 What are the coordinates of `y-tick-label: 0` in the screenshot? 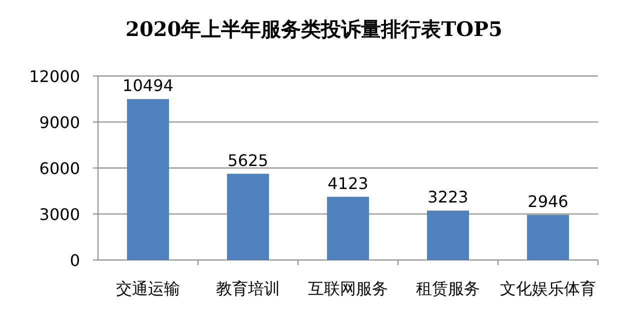 It's located at (75, 260).